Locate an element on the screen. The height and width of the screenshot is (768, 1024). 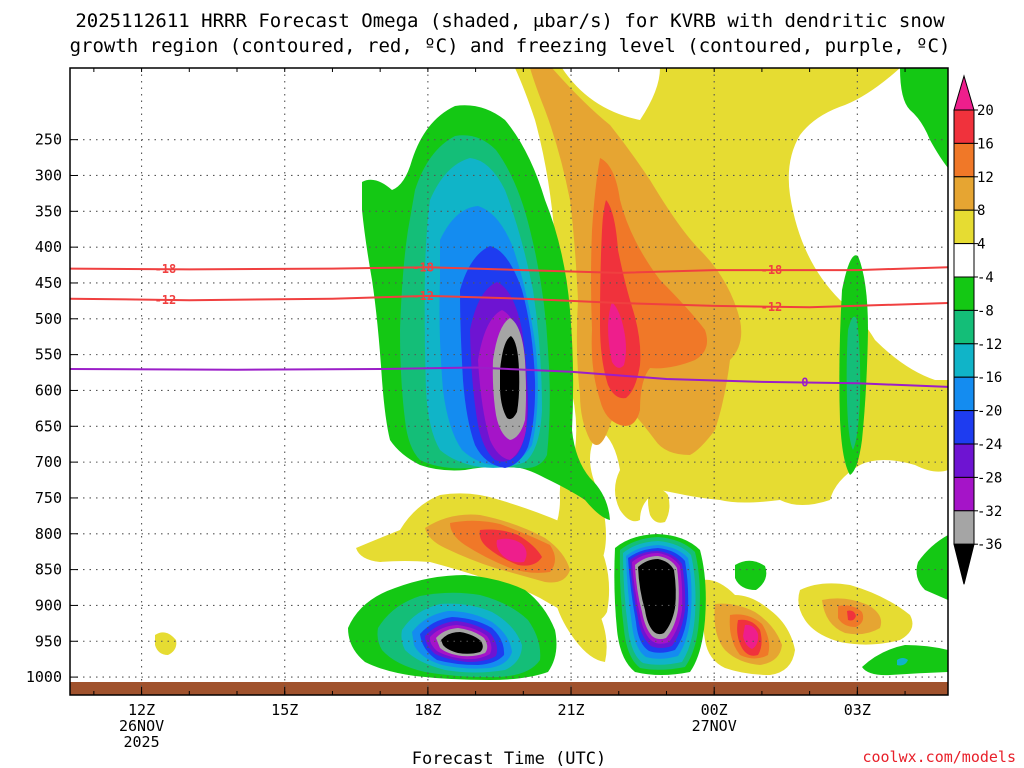
dgz-contour--18 is located at coordinates (509, 270).